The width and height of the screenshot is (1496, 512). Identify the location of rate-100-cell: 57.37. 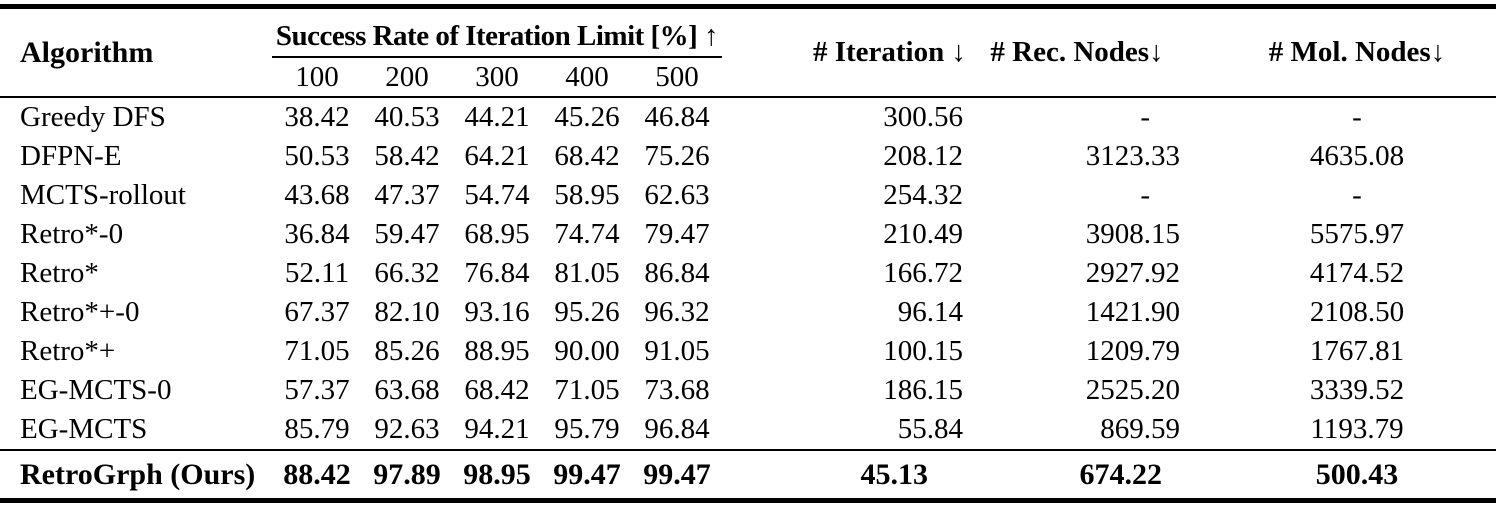
(317, 390).